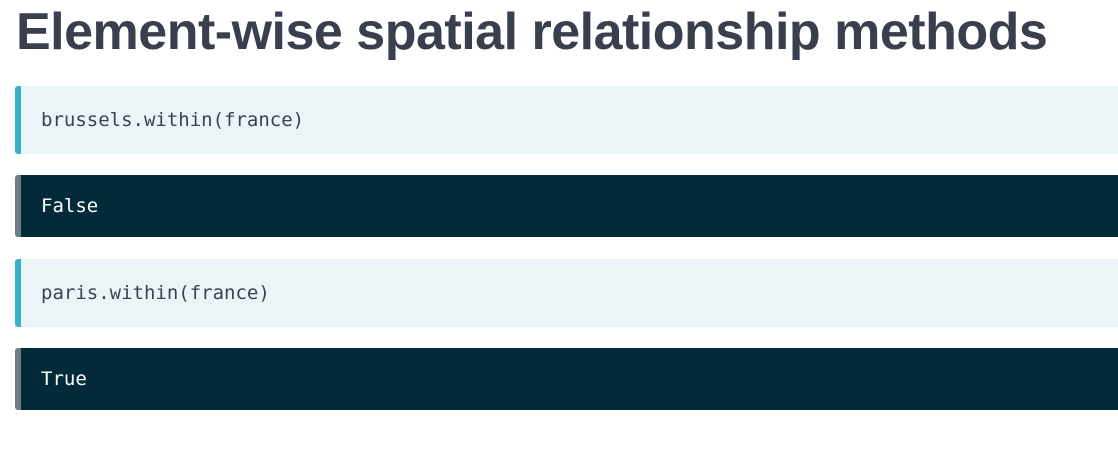 This screenshot has height=452, width=1118. Describe the element at coordinates (173, 120) in the screenshot. I see `code-text: brussels.within(france)` at that location.